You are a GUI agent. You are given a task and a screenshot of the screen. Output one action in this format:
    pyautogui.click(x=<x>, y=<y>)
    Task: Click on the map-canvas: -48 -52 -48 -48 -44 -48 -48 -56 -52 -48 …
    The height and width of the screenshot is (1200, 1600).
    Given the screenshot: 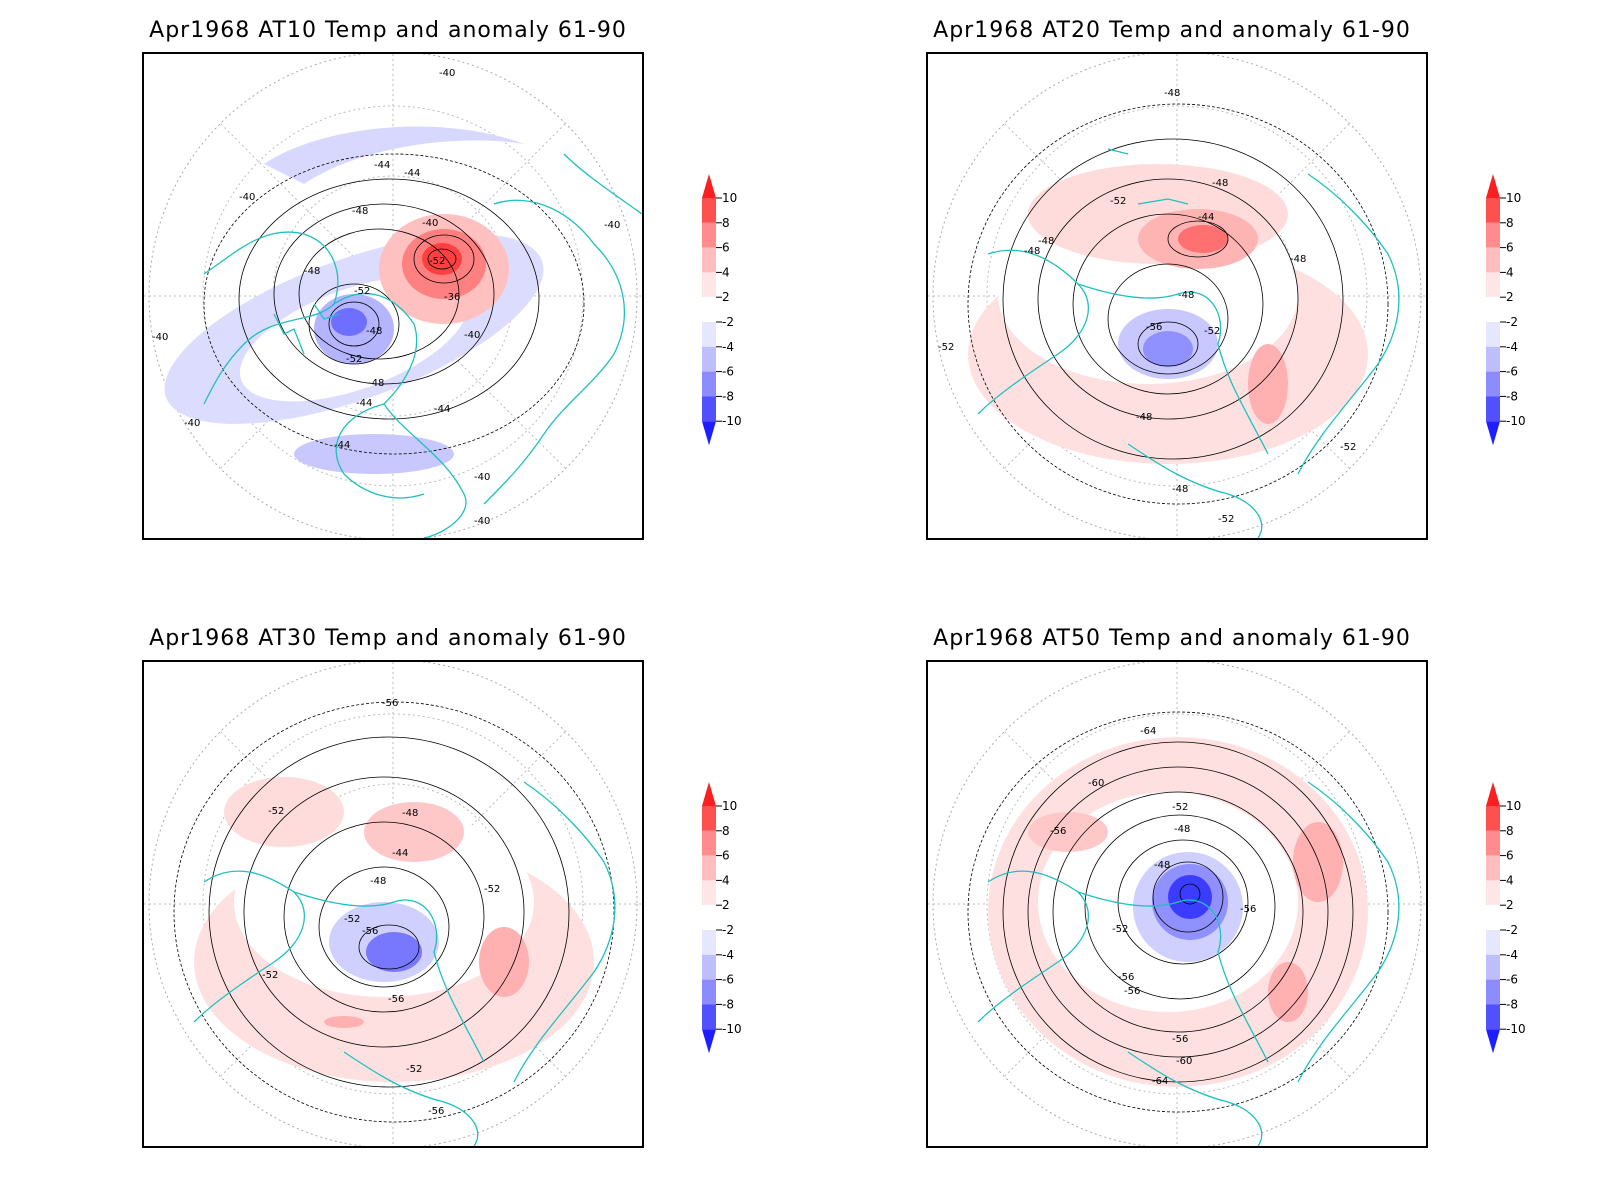 What is the action you would take?
    pyautogui.click(x=1177, y=296)
    